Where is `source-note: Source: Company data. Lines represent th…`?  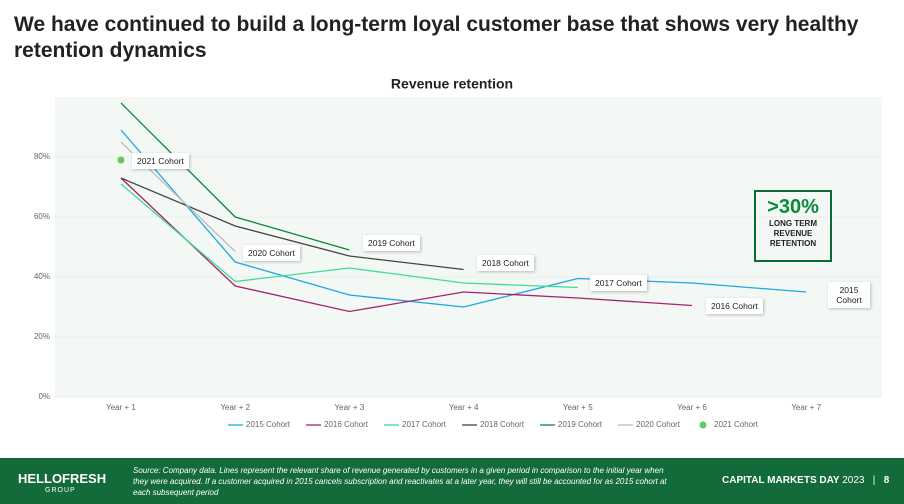
source-note: Source: Company data. Lines represent th… is located at coordinates (400, 481).